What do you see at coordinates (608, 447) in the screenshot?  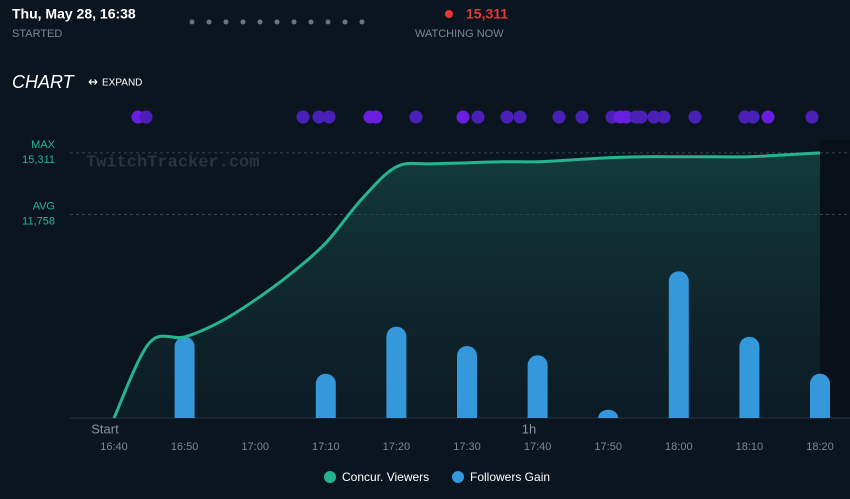 I see `x-tick-label: 17:50` at bounding box center [608, 447].